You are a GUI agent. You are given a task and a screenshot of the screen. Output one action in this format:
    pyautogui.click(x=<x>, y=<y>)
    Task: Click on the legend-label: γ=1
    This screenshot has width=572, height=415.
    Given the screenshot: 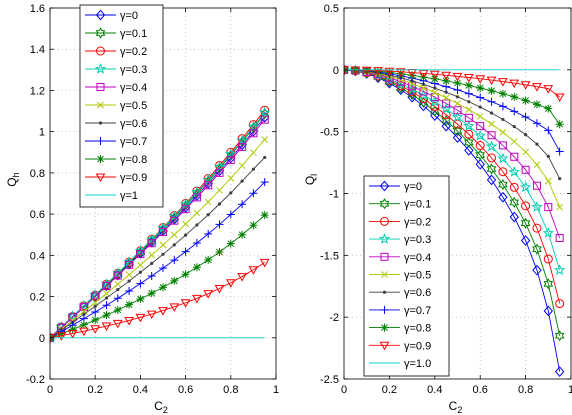 What is the action you would take?
    pyautogui.click(x=129, y=196)
    